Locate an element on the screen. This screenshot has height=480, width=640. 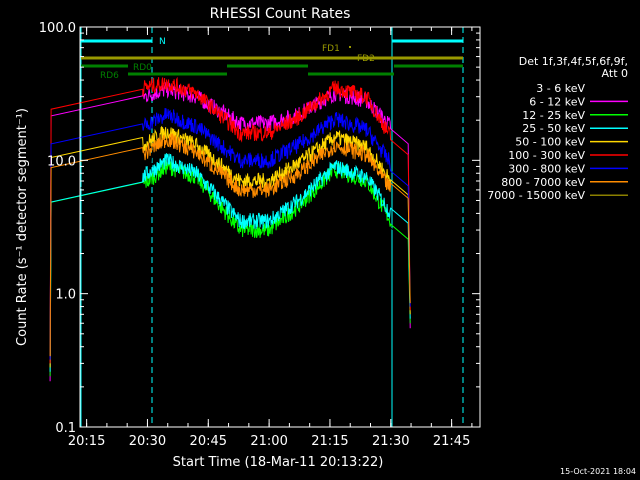
legend-label-2: 12 - 25 keV is located at coordinates (553, 115).